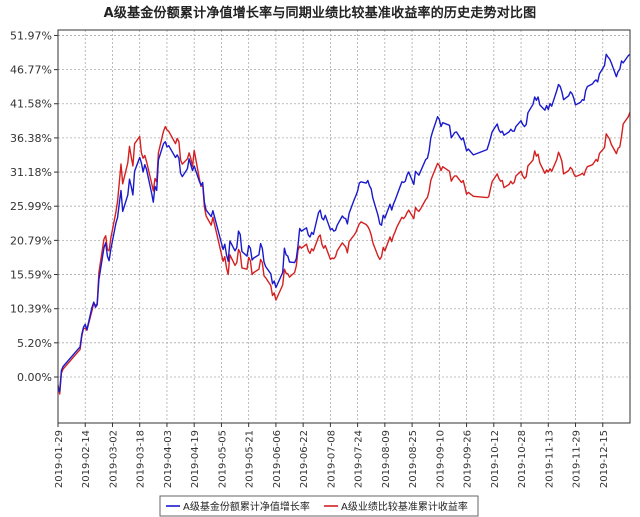  I want to click on y-tick-label: 46.77%, so click(31, 70).